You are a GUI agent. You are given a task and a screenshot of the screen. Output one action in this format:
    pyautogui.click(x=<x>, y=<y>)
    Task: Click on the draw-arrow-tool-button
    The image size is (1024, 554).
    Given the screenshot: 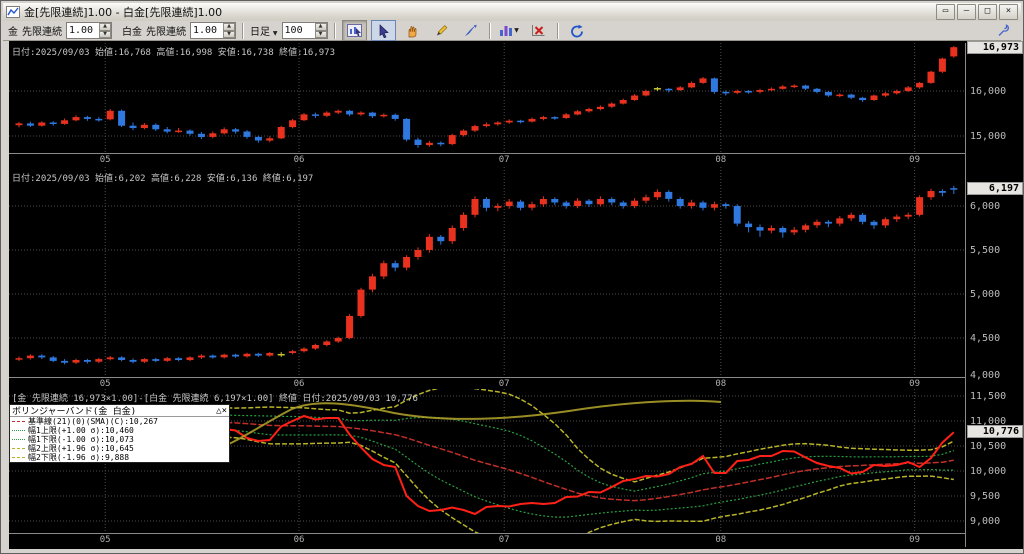 What is the action you would take?
    pyautogui.click(x=470, y=30)
    